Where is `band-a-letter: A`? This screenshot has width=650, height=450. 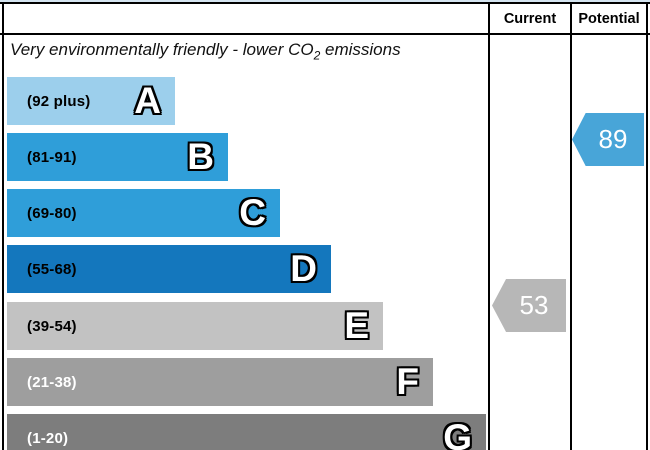 band-a-letter: A is located at coordinates (147, 100).